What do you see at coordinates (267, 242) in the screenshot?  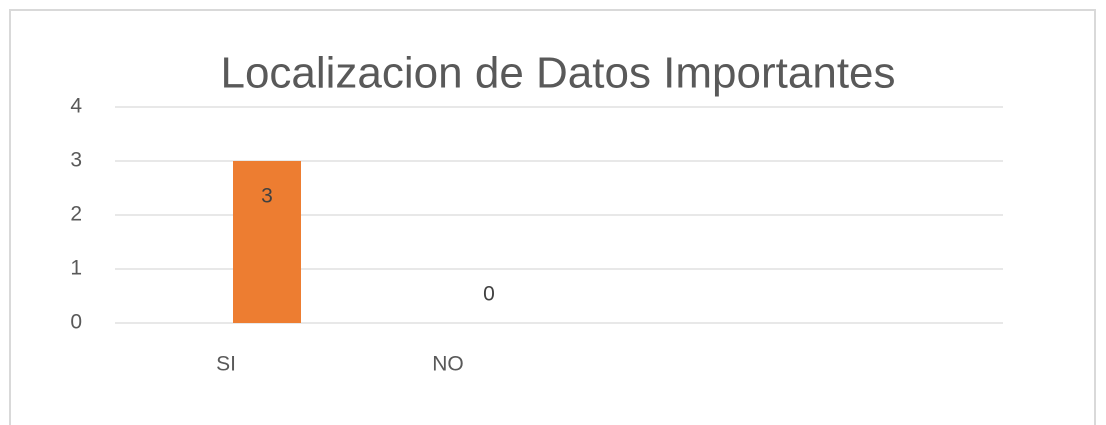 I see `bar` at bounding box center [267, 242].